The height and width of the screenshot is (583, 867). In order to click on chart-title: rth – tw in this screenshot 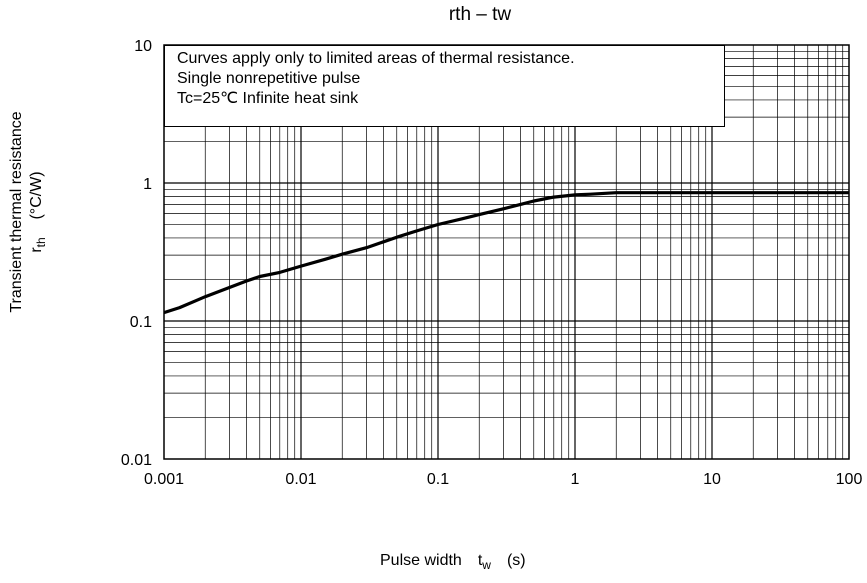, I will do `click(480, 14)`.